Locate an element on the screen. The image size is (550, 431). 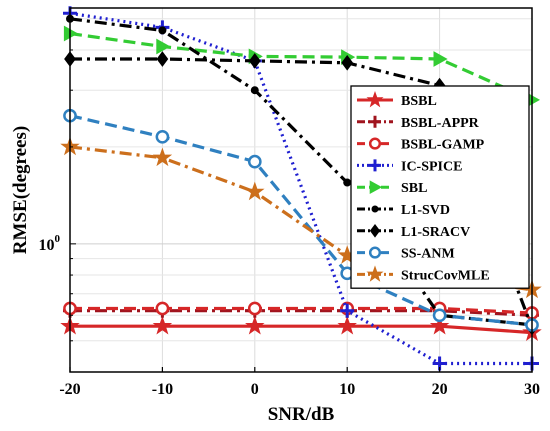
legend-item: BSBL-GAMP is located at coordinates (421, 145).